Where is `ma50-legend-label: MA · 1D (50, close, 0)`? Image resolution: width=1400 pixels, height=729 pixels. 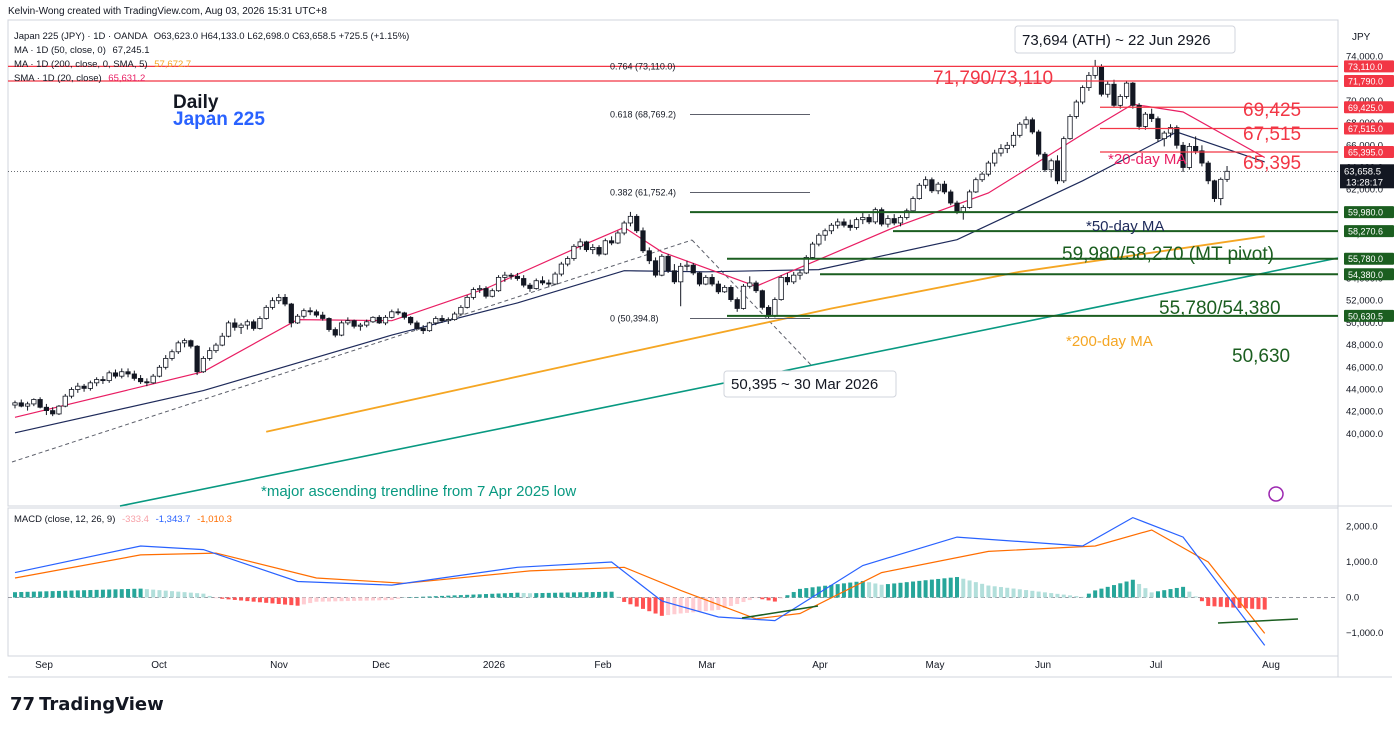 ma50-legend-label: MA · 1D (50, close, 0) is located at coordinates (60, 50).